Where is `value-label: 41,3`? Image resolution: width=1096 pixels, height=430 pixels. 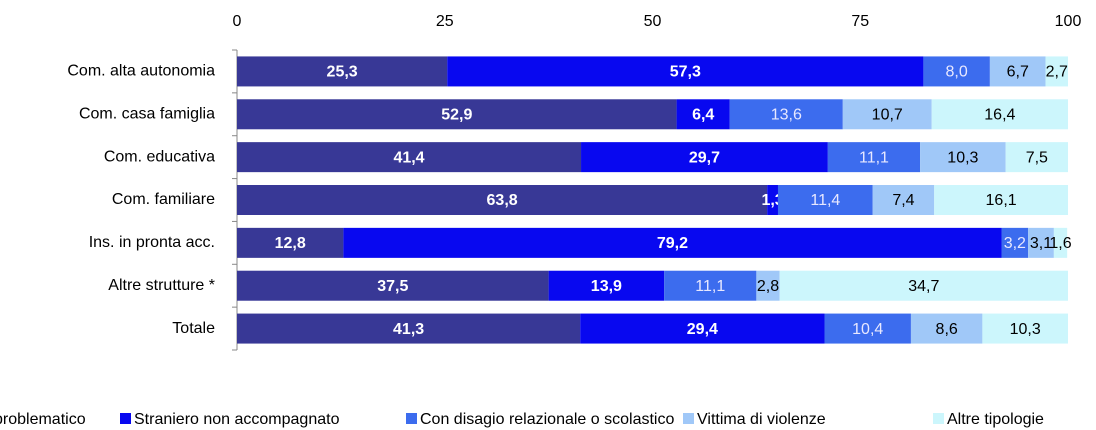 value-label: 41,3 is located at coordinates (408, 329).